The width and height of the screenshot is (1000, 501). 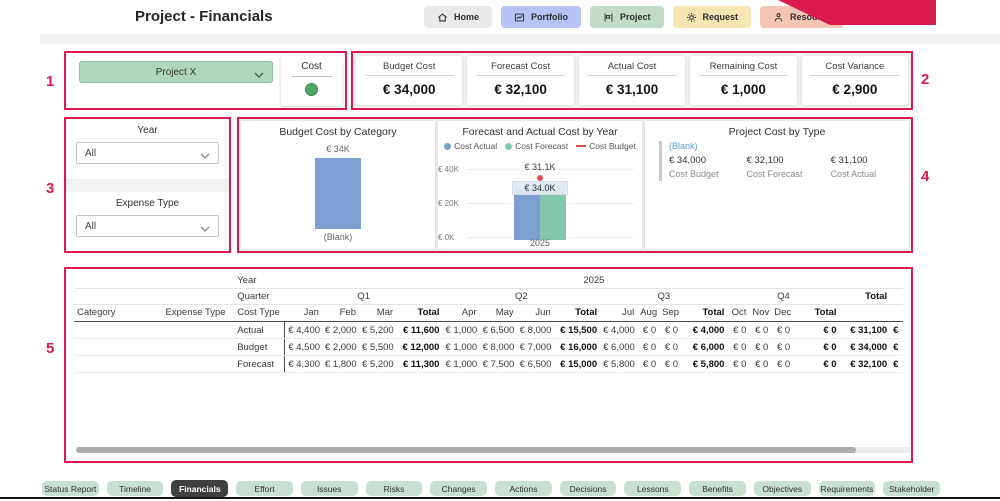 I want to click on chart-budget-cost-by-category: Budget Cost by Category € 34K (Blank), so click(x=338, y=185).